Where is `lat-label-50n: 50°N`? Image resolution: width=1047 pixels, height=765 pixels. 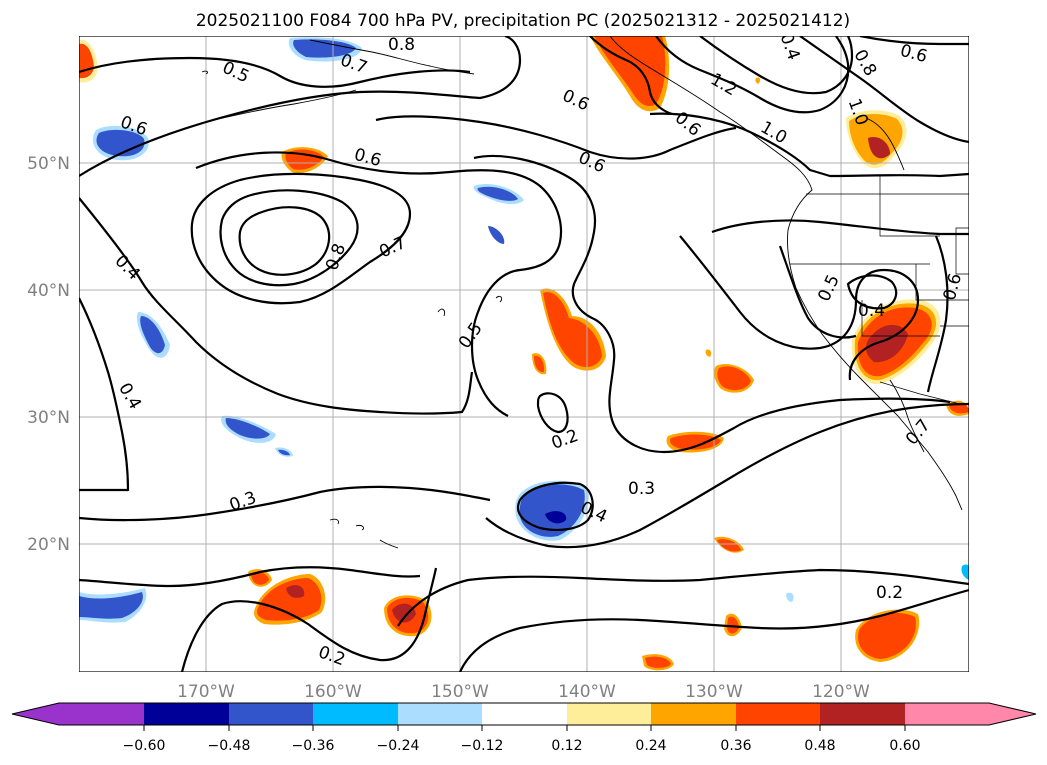
lat-label-50n: 50°N is located at coordinates (48, 164).